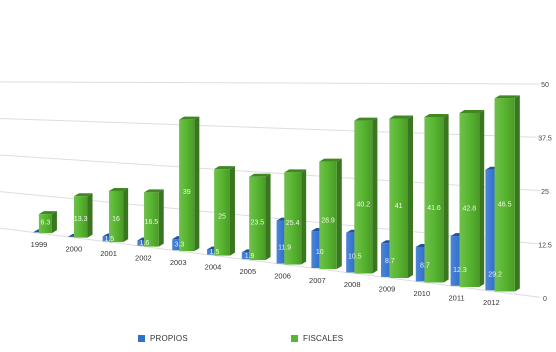 The width and height of the screenshot is (556, 352). Describe the element at coordinates (545, 85) in the screenshot. I see `y-tick-label: 50` at that location.